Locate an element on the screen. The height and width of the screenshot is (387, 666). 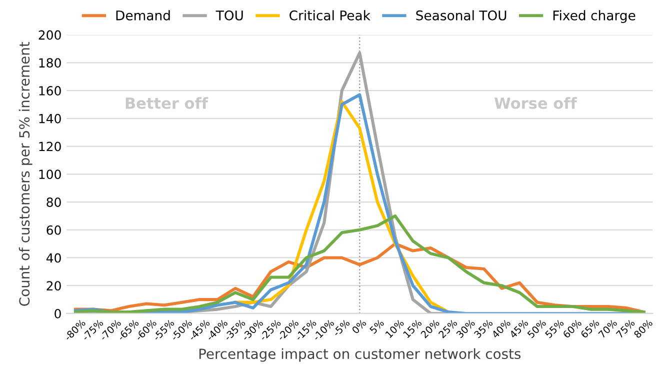
y-tick-label: 40 is located at coordinates (53, 258).